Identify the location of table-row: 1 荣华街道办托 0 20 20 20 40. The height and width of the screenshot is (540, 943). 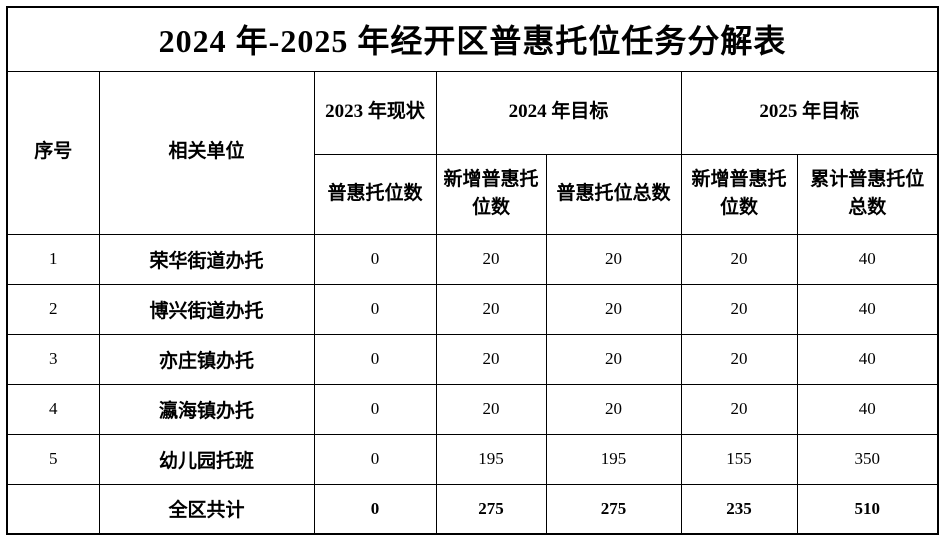
(472, 259).